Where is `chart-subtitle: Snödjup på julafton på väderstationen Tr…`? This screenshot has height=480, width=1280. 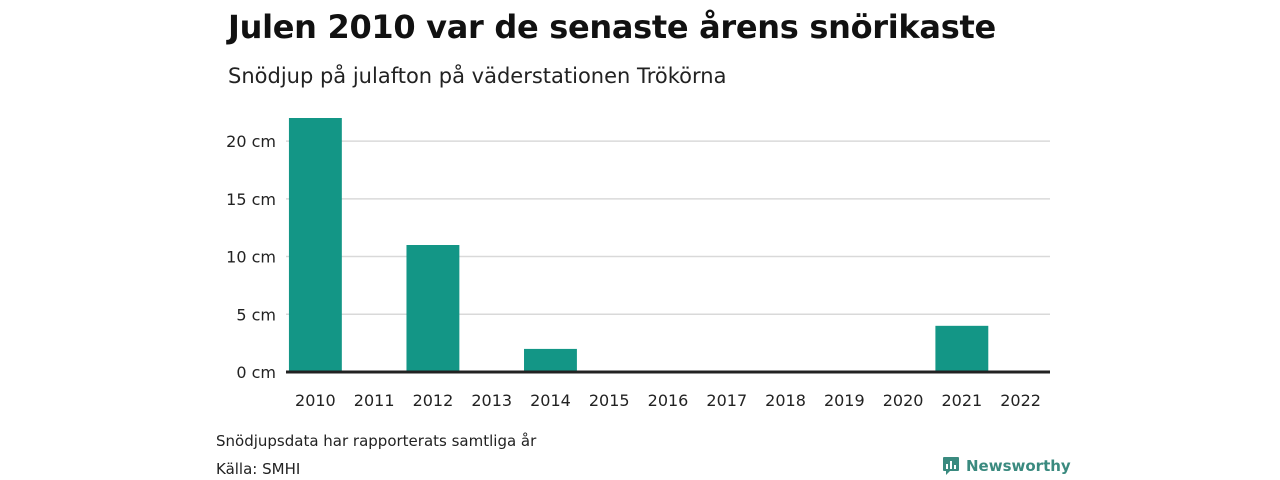
chart-subtitle: Snödjup på julafton på väderstationen Tr… is located at coordinates (477, 76).